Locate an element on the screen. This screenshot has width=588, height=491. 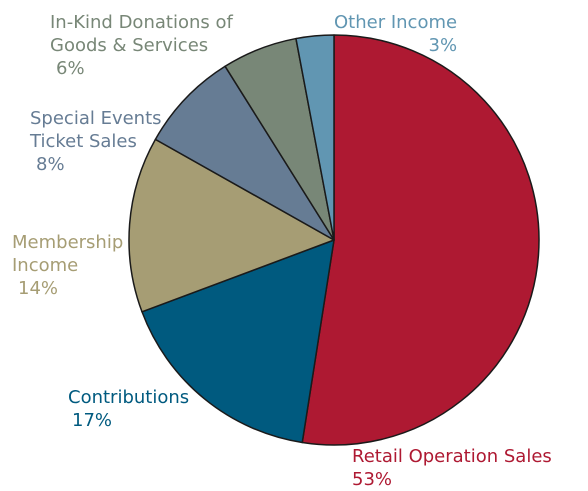
slice-label-membership-income-name-2: Income is located at coordinates (45, 265).